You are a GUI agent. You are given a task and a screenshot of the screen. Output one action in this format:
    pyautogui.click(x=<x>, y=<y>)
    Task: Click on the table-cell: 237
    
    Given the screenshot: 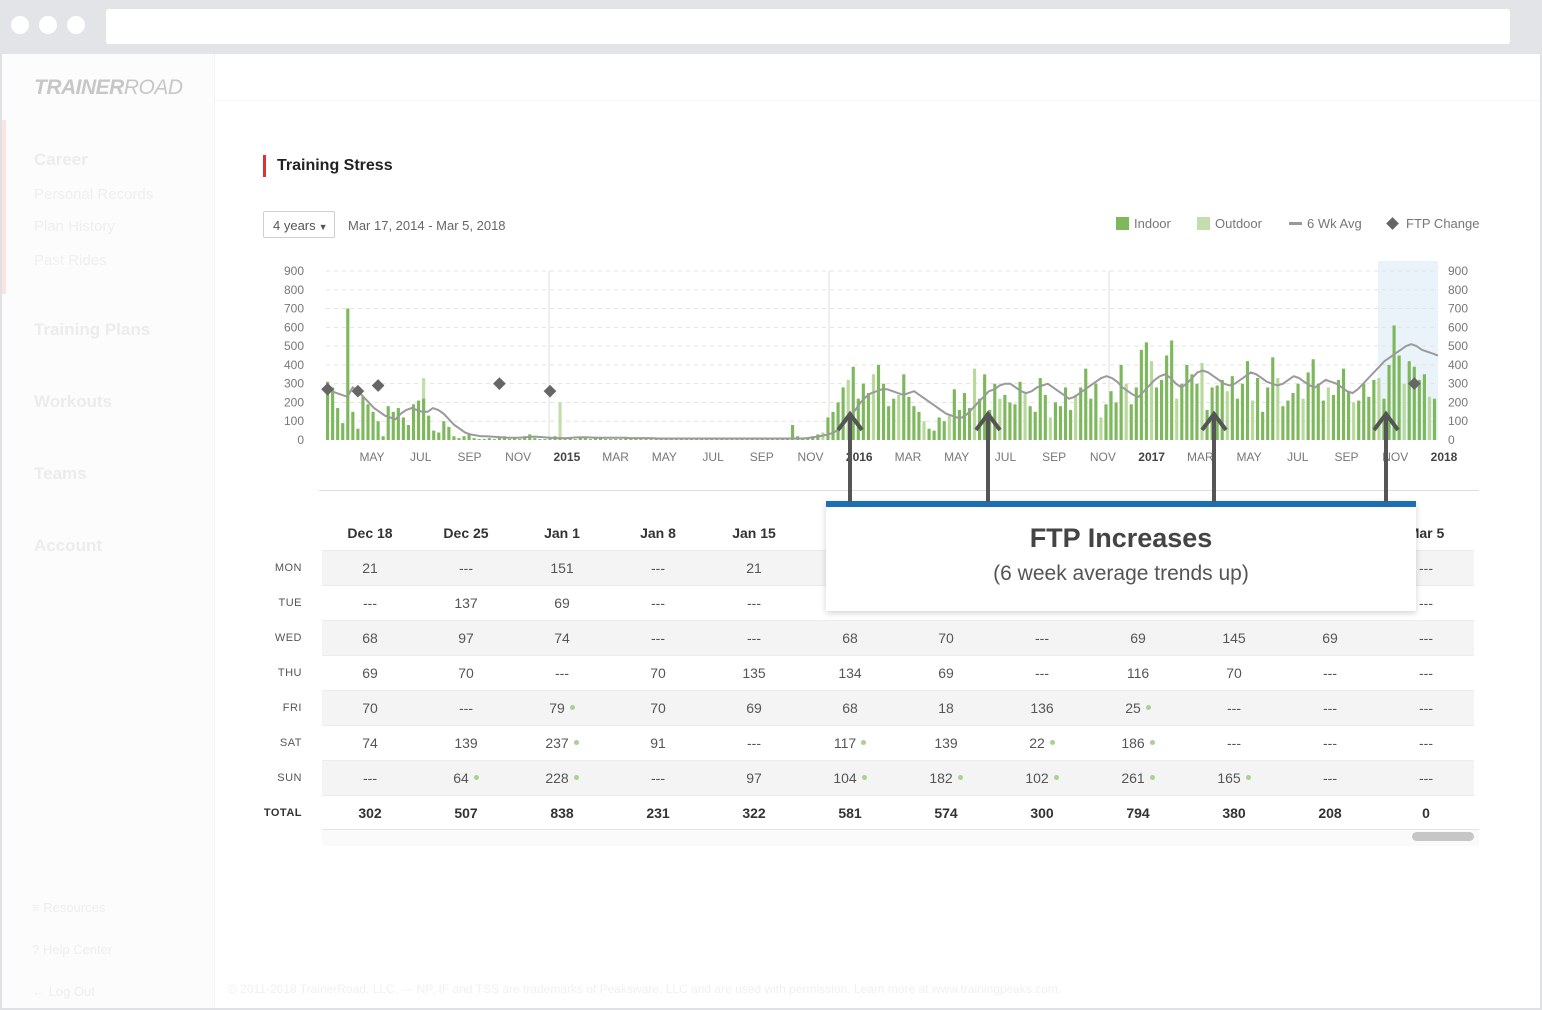 What is the action you would take?
    pyautogui.click(x=562, y=743)
    